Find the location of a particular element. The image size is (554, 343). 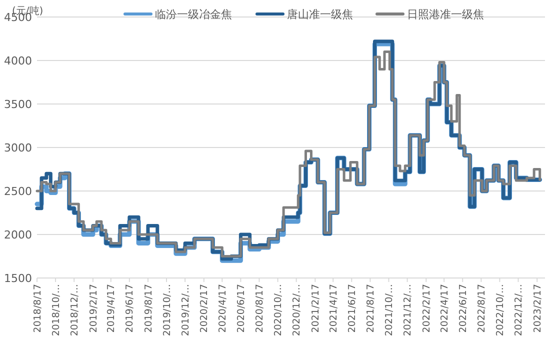

x-tick-label: 2022/2/17 is located at coordinates (426, 308).